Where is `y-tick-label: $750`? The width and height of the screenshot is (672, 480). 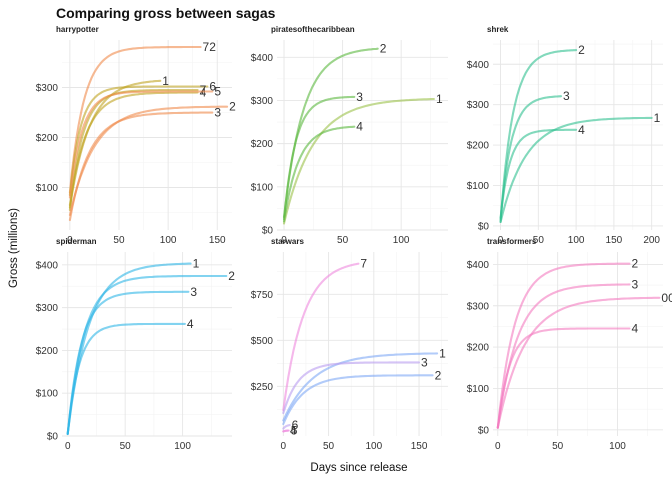 y-tick-label: $750 is located at coordinates (262, 295).